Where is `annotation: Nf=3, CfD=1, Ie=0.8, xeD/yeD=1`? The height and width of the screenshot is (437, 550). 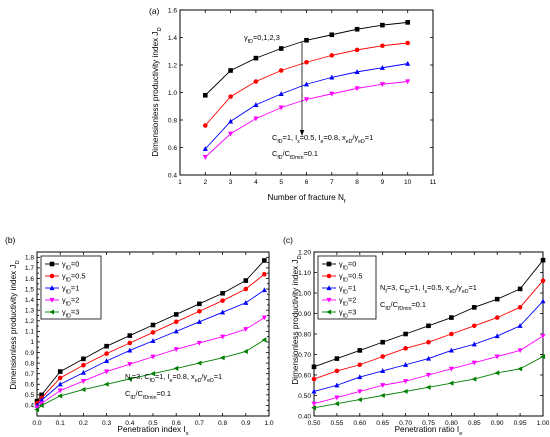 annotation: Nf=3, CfD=1, Ie=0.8, xeD/yeD=1 is located at coordinates (173, 378).